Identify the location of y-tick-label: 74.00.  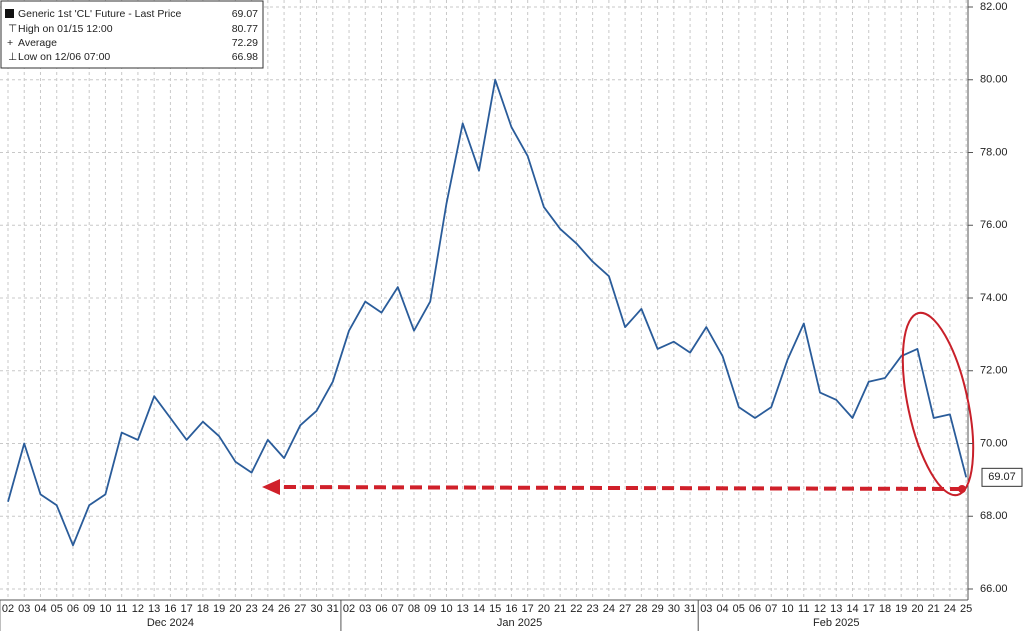
(994, 298).